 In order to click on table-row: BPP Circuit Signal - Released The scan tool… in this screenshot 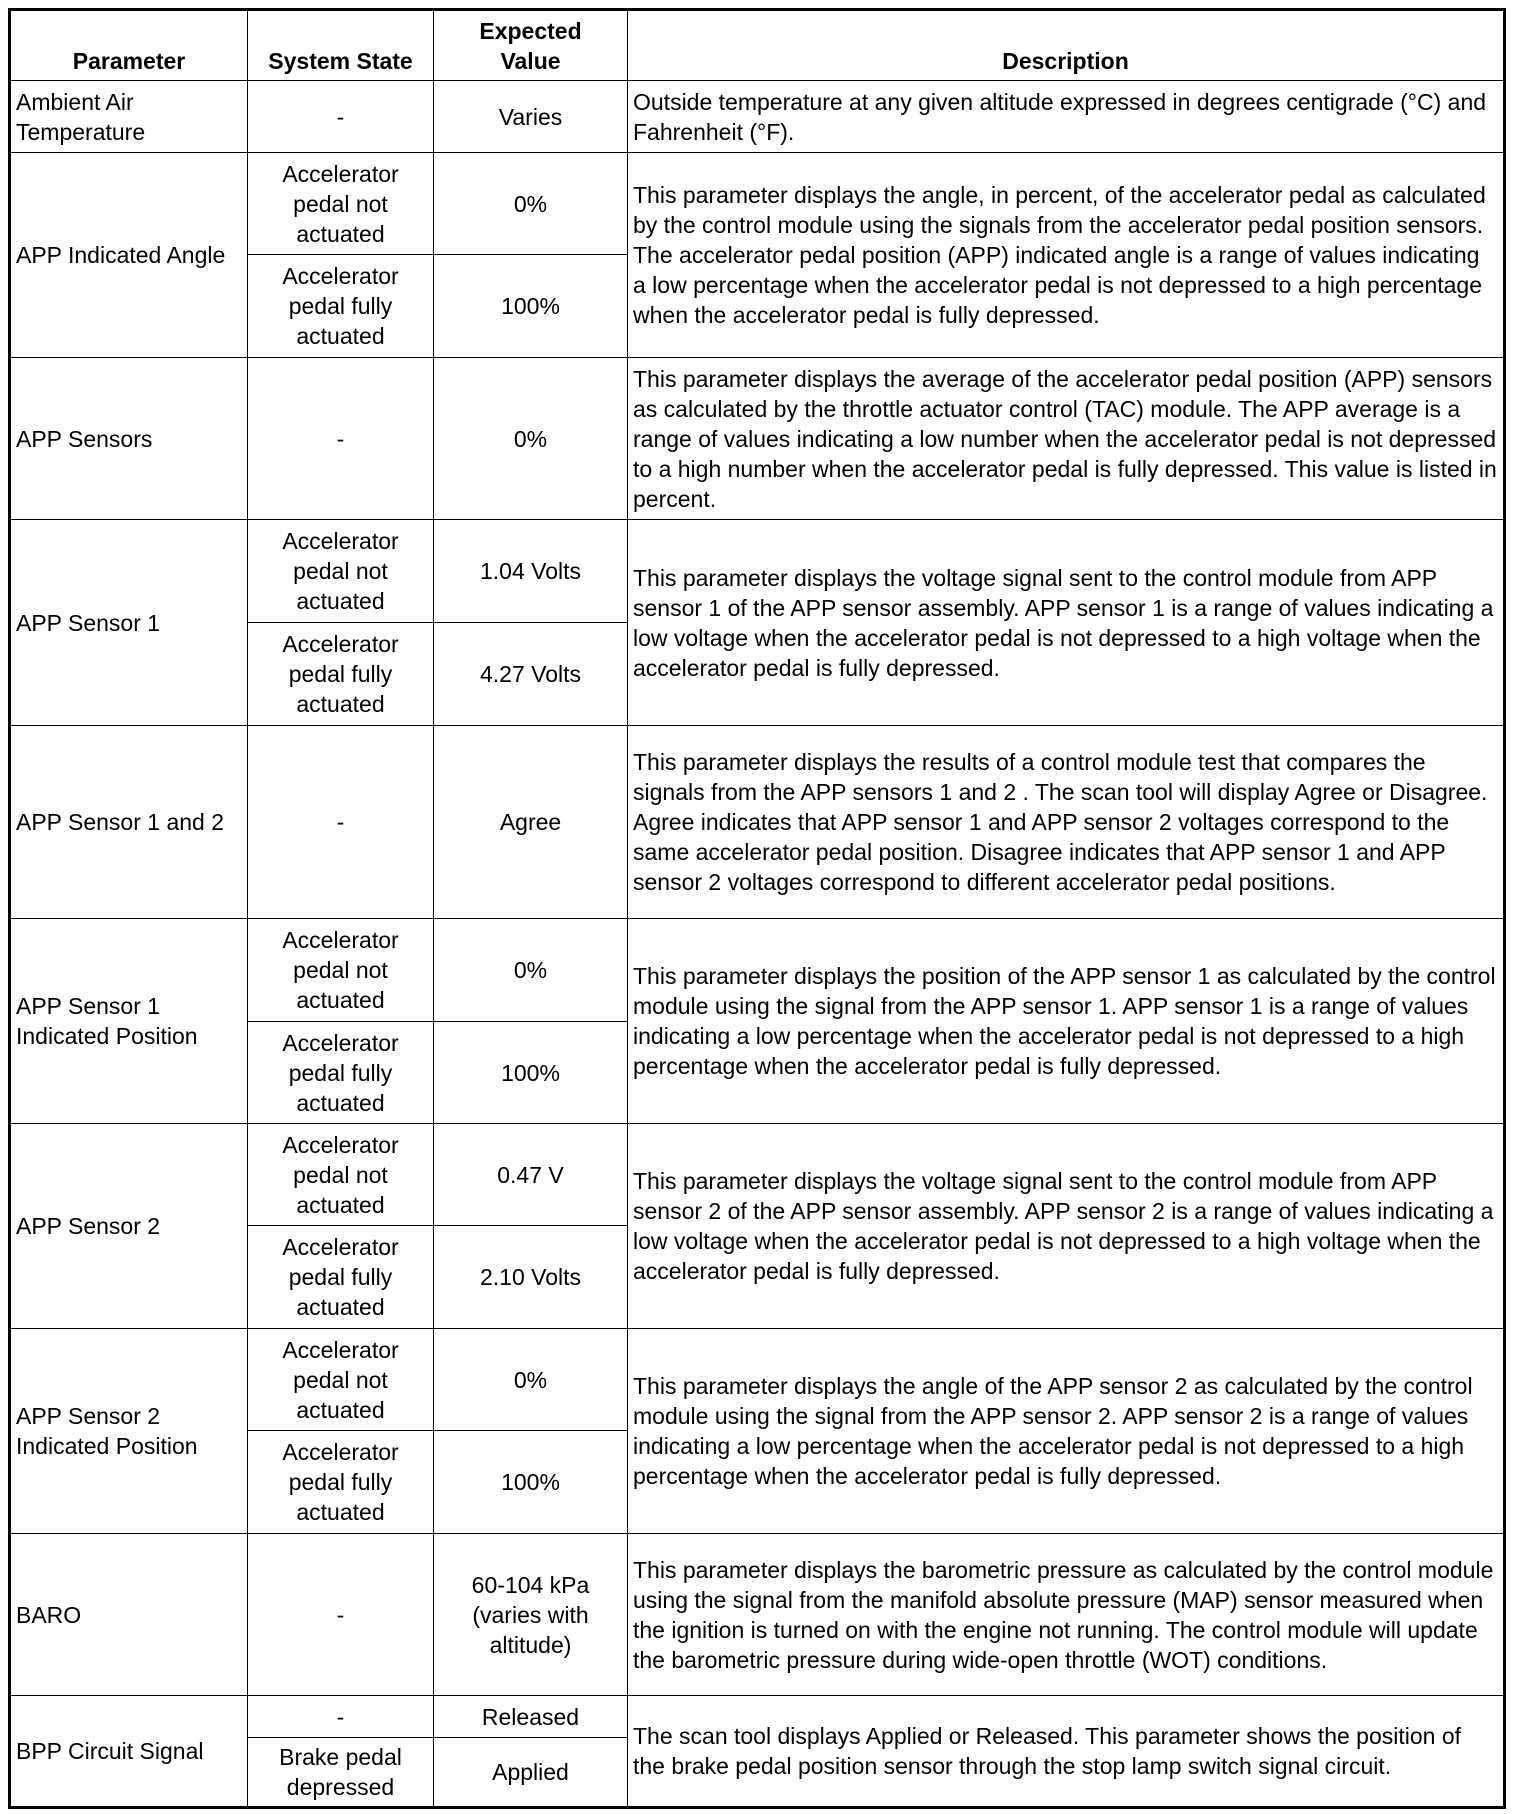, I will do `click(757, 1751)`.